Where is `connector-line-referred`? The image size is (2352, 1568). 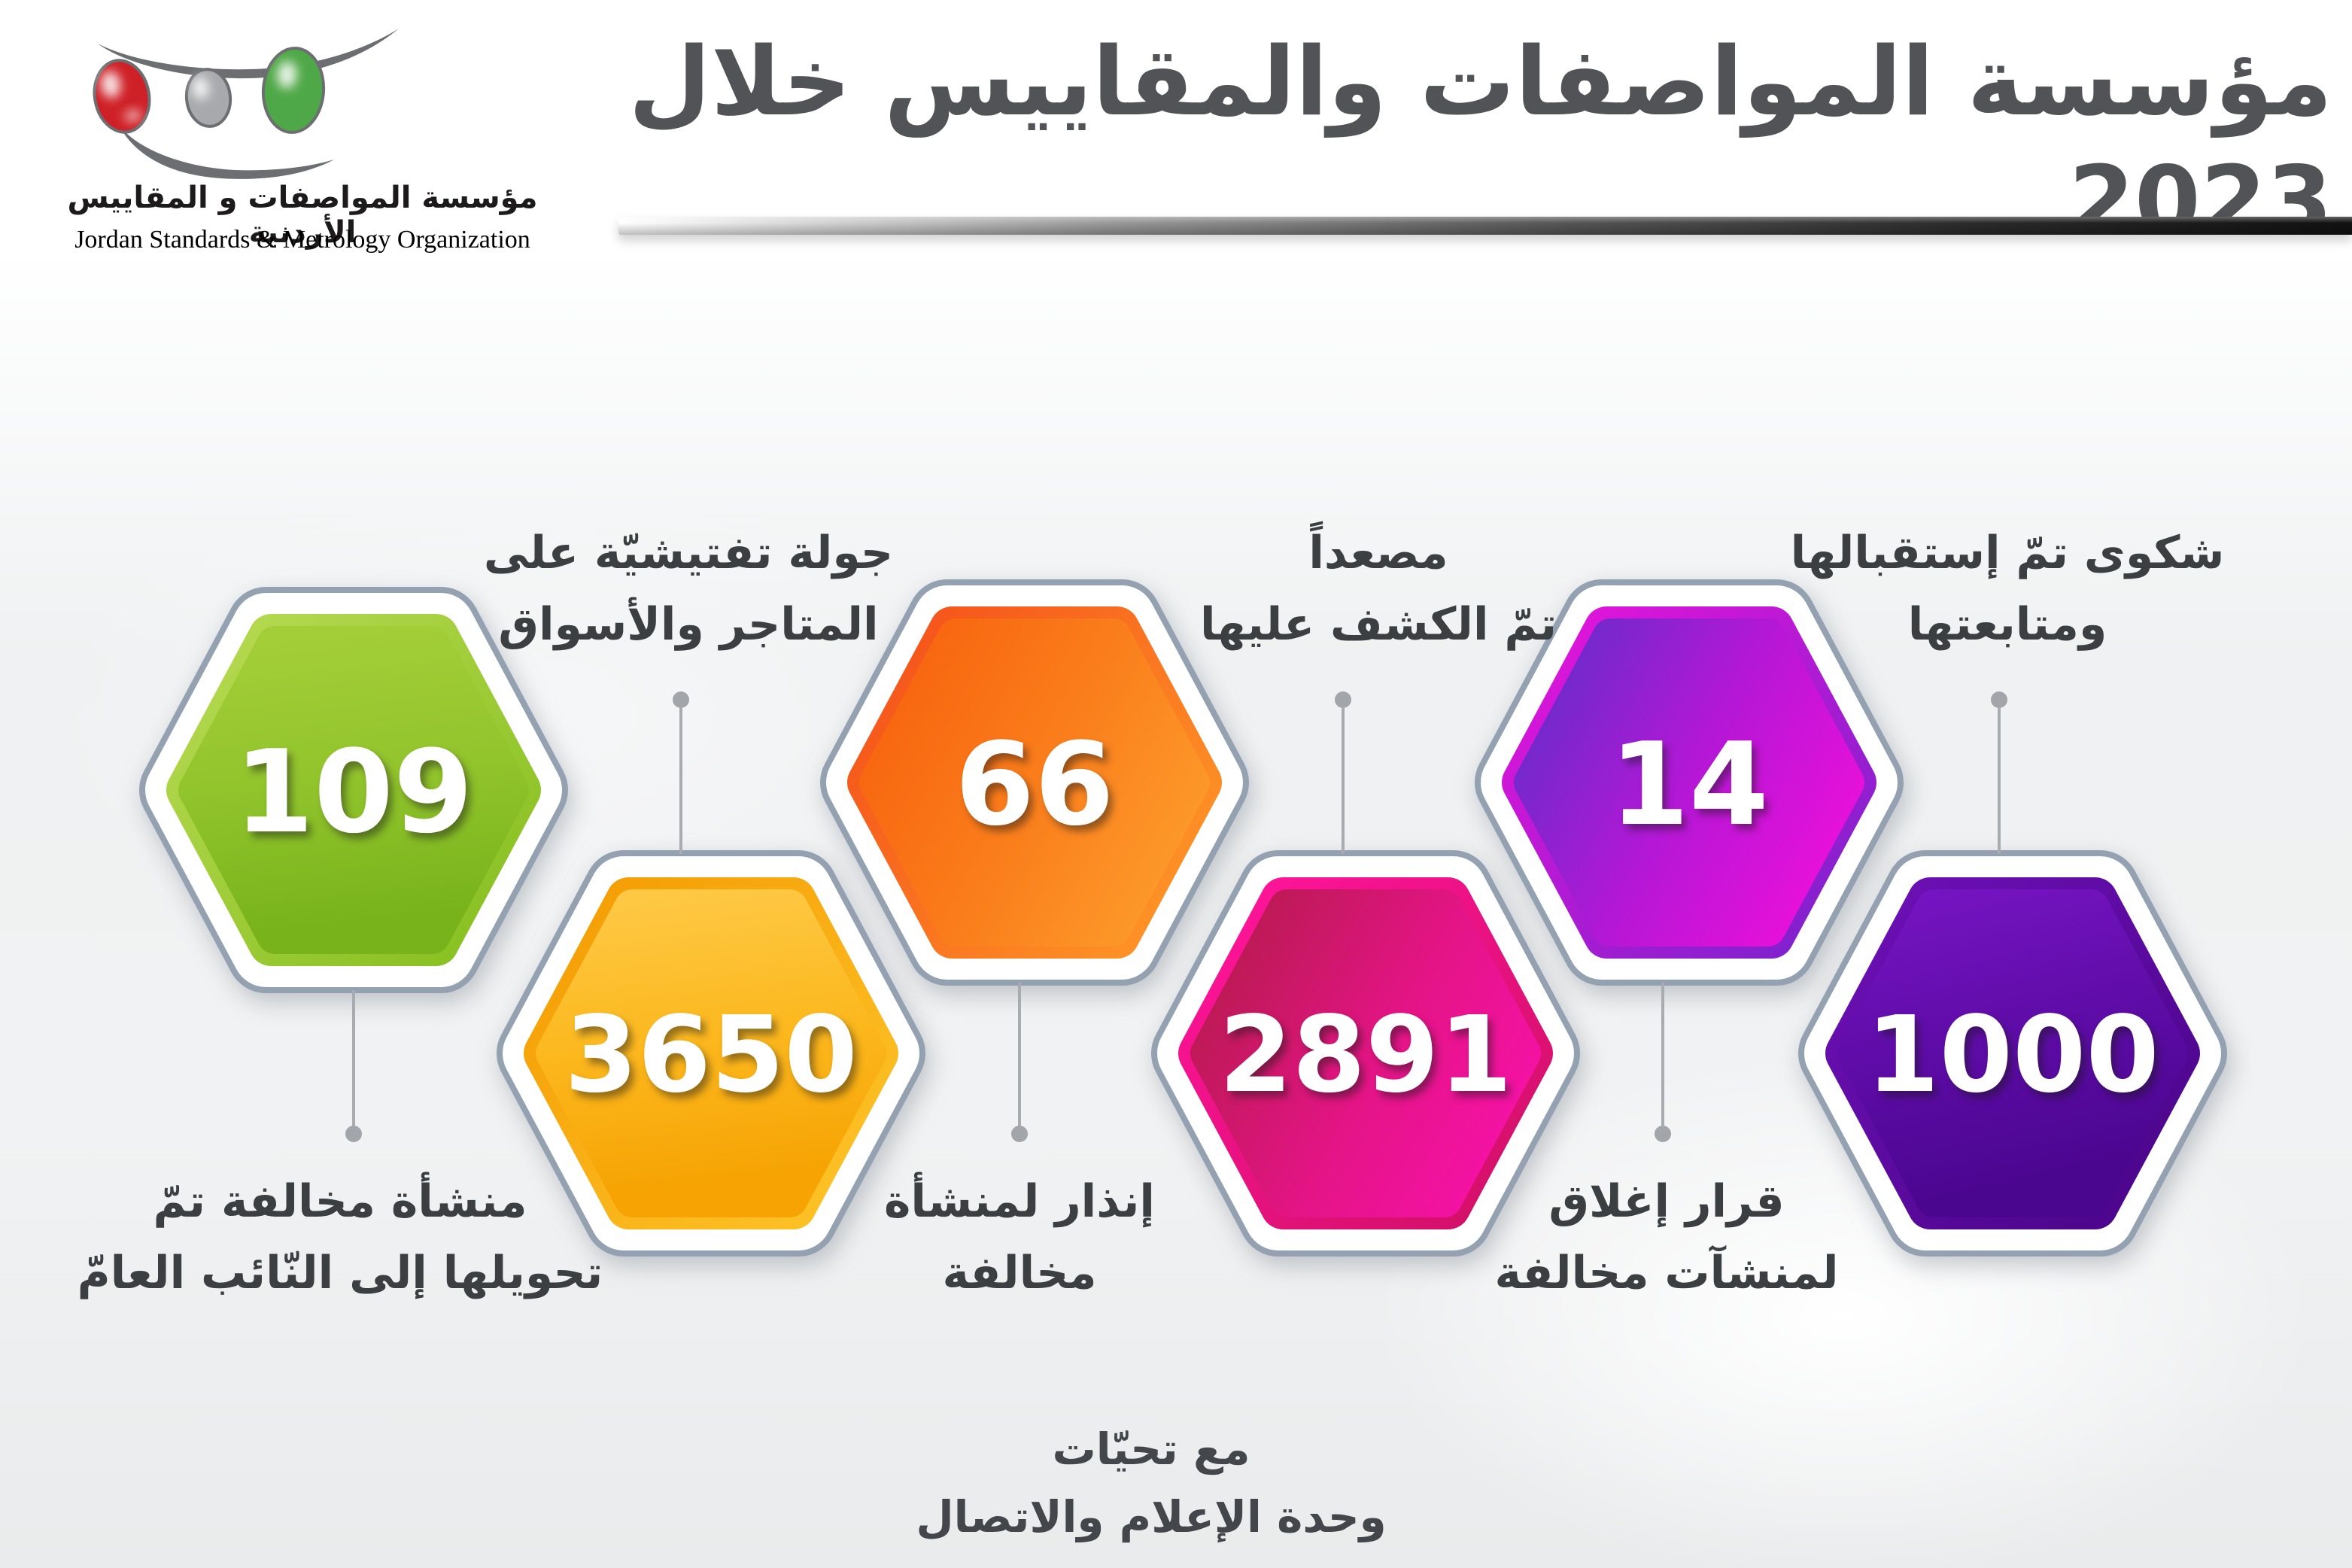
connector-line-referred is located at coordinates (353, 1058).